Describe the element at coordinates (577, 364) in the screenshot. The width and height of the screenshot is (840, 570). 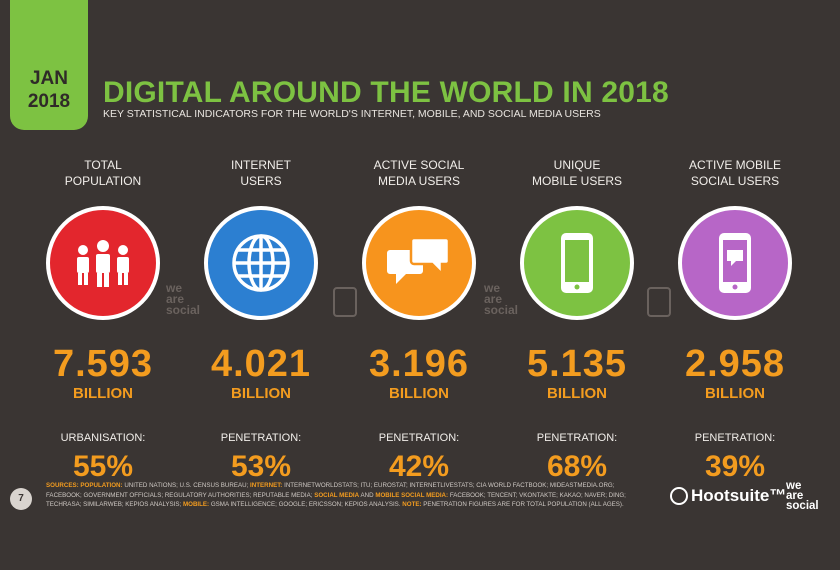
I see `stat-value: 5.135` at that location.